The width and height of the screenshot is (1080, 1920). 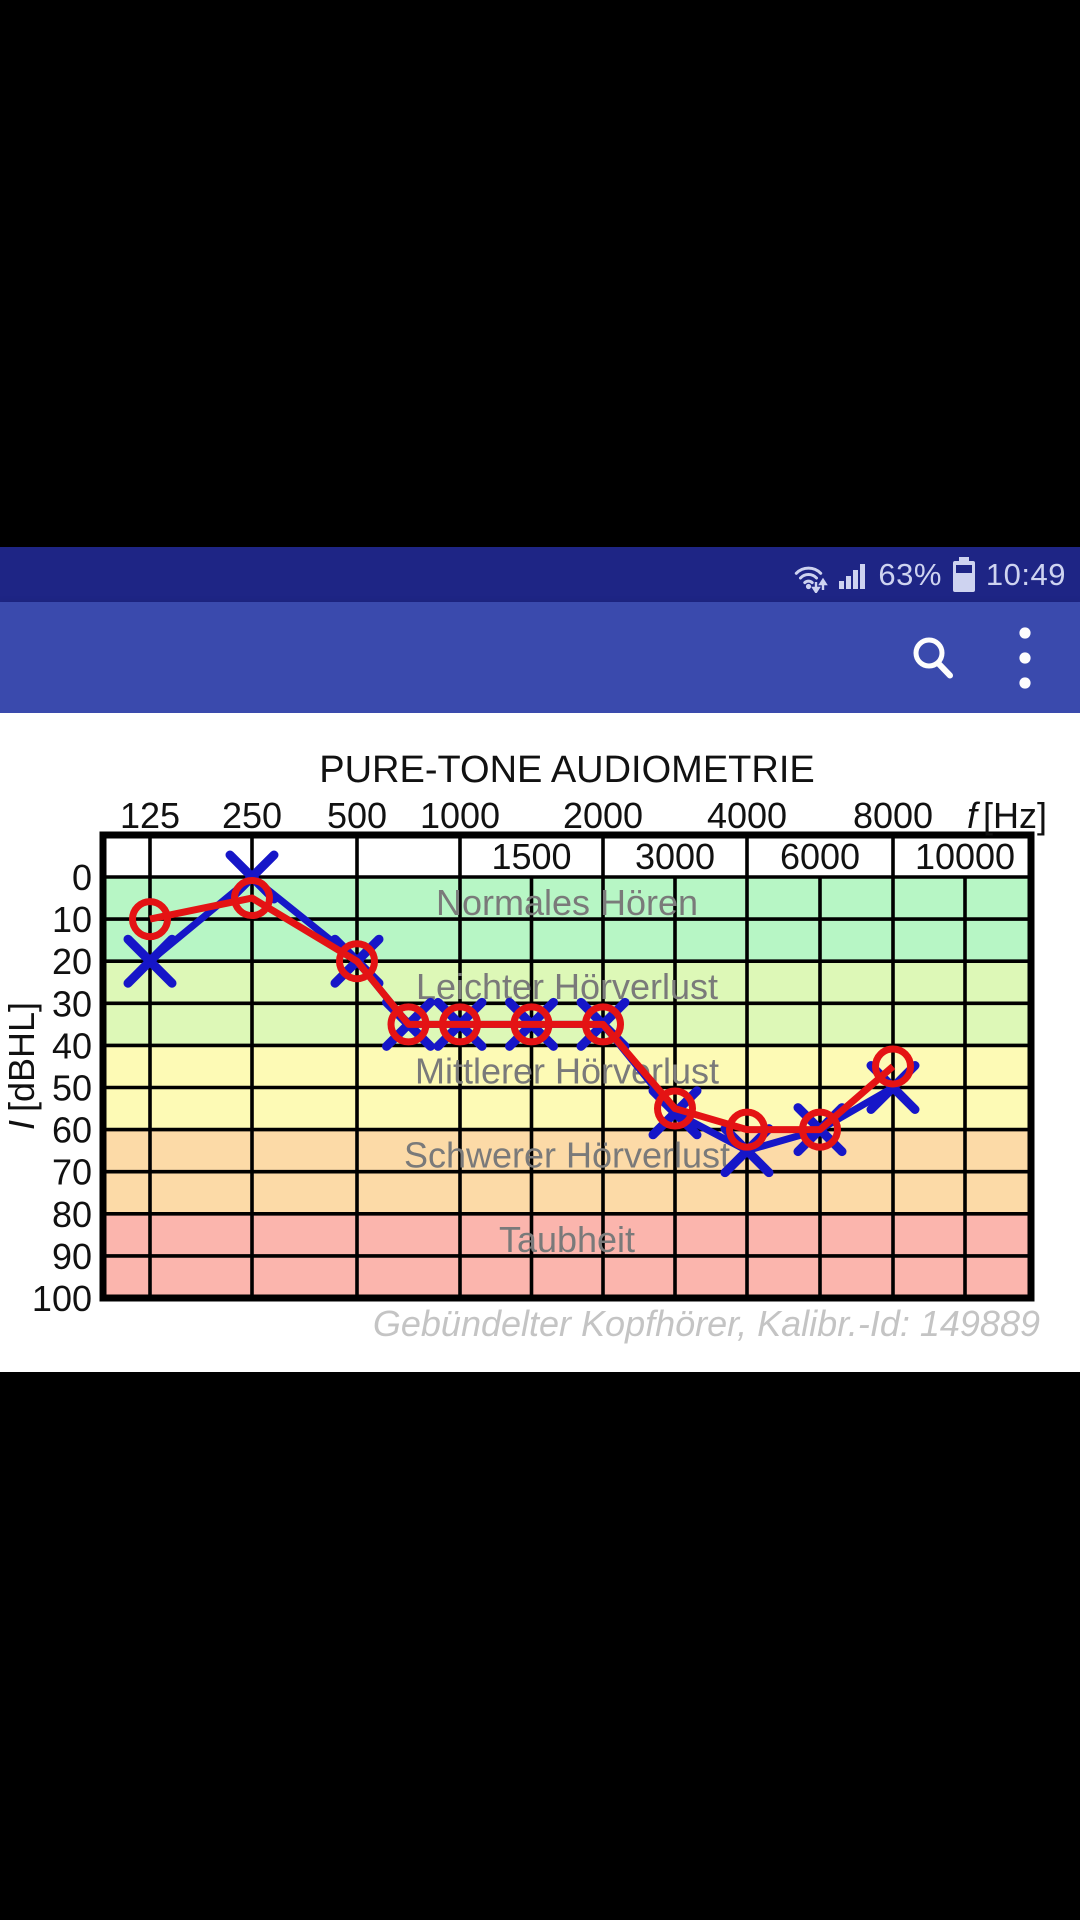 What do you see at coordinates (540, 657) in the screenshot?
I see `app-bar` at bounding box center [540, 657].